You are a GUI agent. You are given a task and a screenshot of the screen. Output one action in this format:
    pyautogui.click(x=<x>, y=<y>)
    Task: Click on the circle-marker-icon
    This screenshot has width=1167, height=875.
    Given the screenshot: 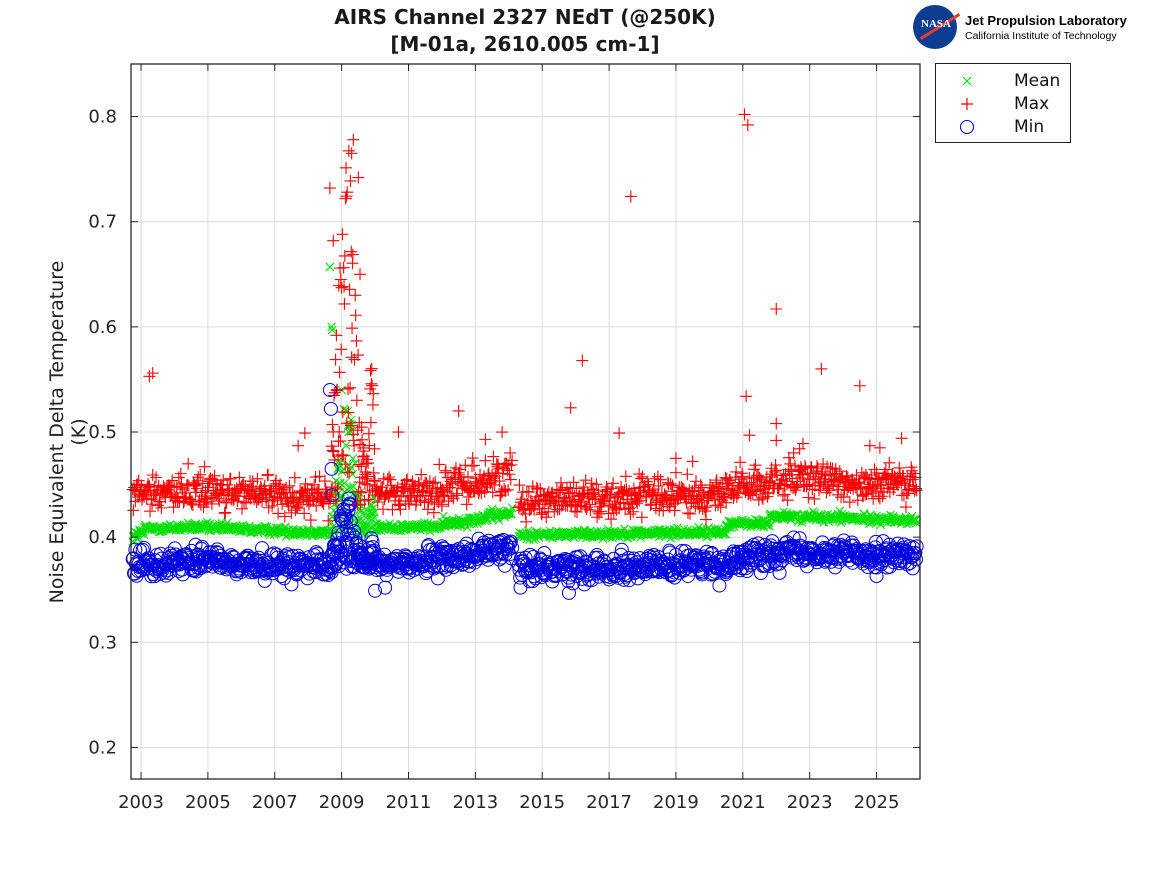 What is the action you would take?
    pyautogui.click(x=967, y=127)
    